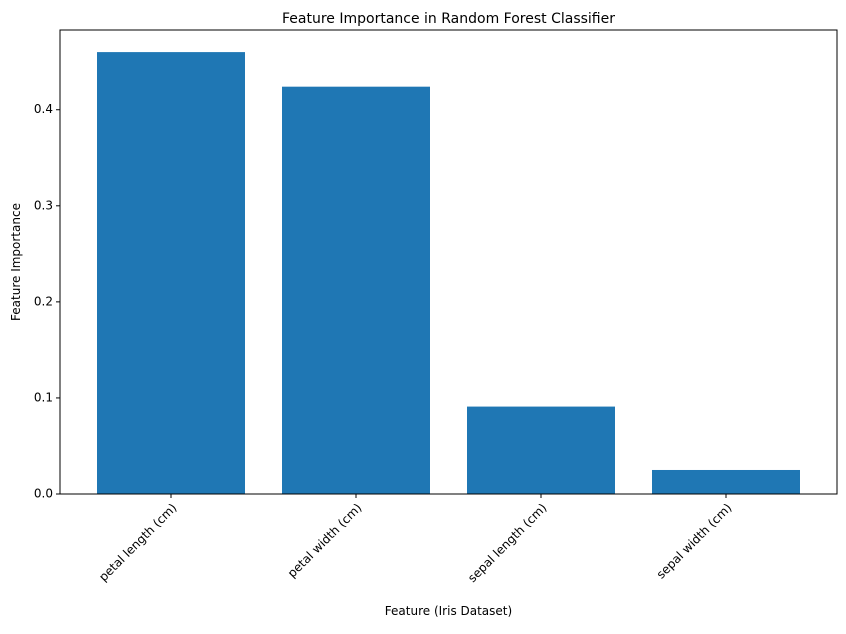 The image size is (846, 634). Describe the element at coordinates (694, 541) in the screenshot. I see `x-tick-label: sepal width (cm)` at that location.